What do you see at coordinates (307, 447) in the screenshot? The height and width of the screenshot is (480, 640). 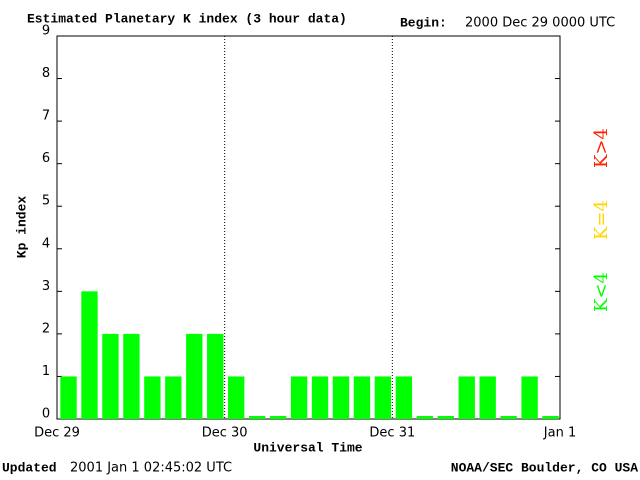 I see `x-axis-label: Universal Time` at bounding box center [307, 447].